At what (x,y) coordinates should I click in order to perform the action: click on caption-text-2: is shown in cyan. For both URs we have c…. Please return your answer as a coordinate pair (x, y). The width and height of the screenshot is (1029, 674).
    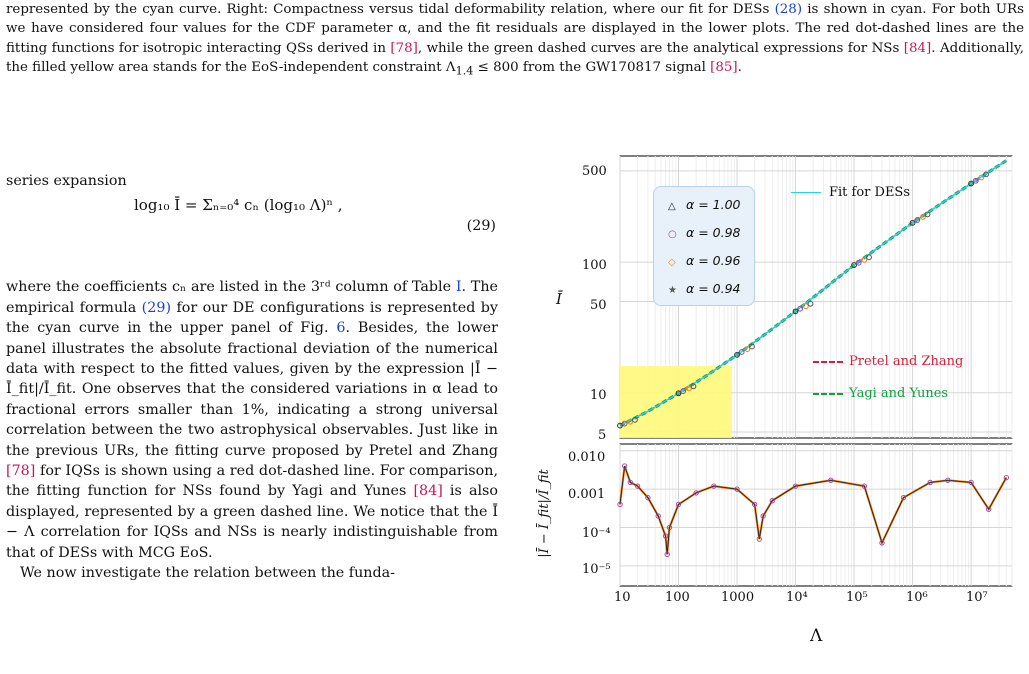
    Looking at the image, I should click on (515, 29).